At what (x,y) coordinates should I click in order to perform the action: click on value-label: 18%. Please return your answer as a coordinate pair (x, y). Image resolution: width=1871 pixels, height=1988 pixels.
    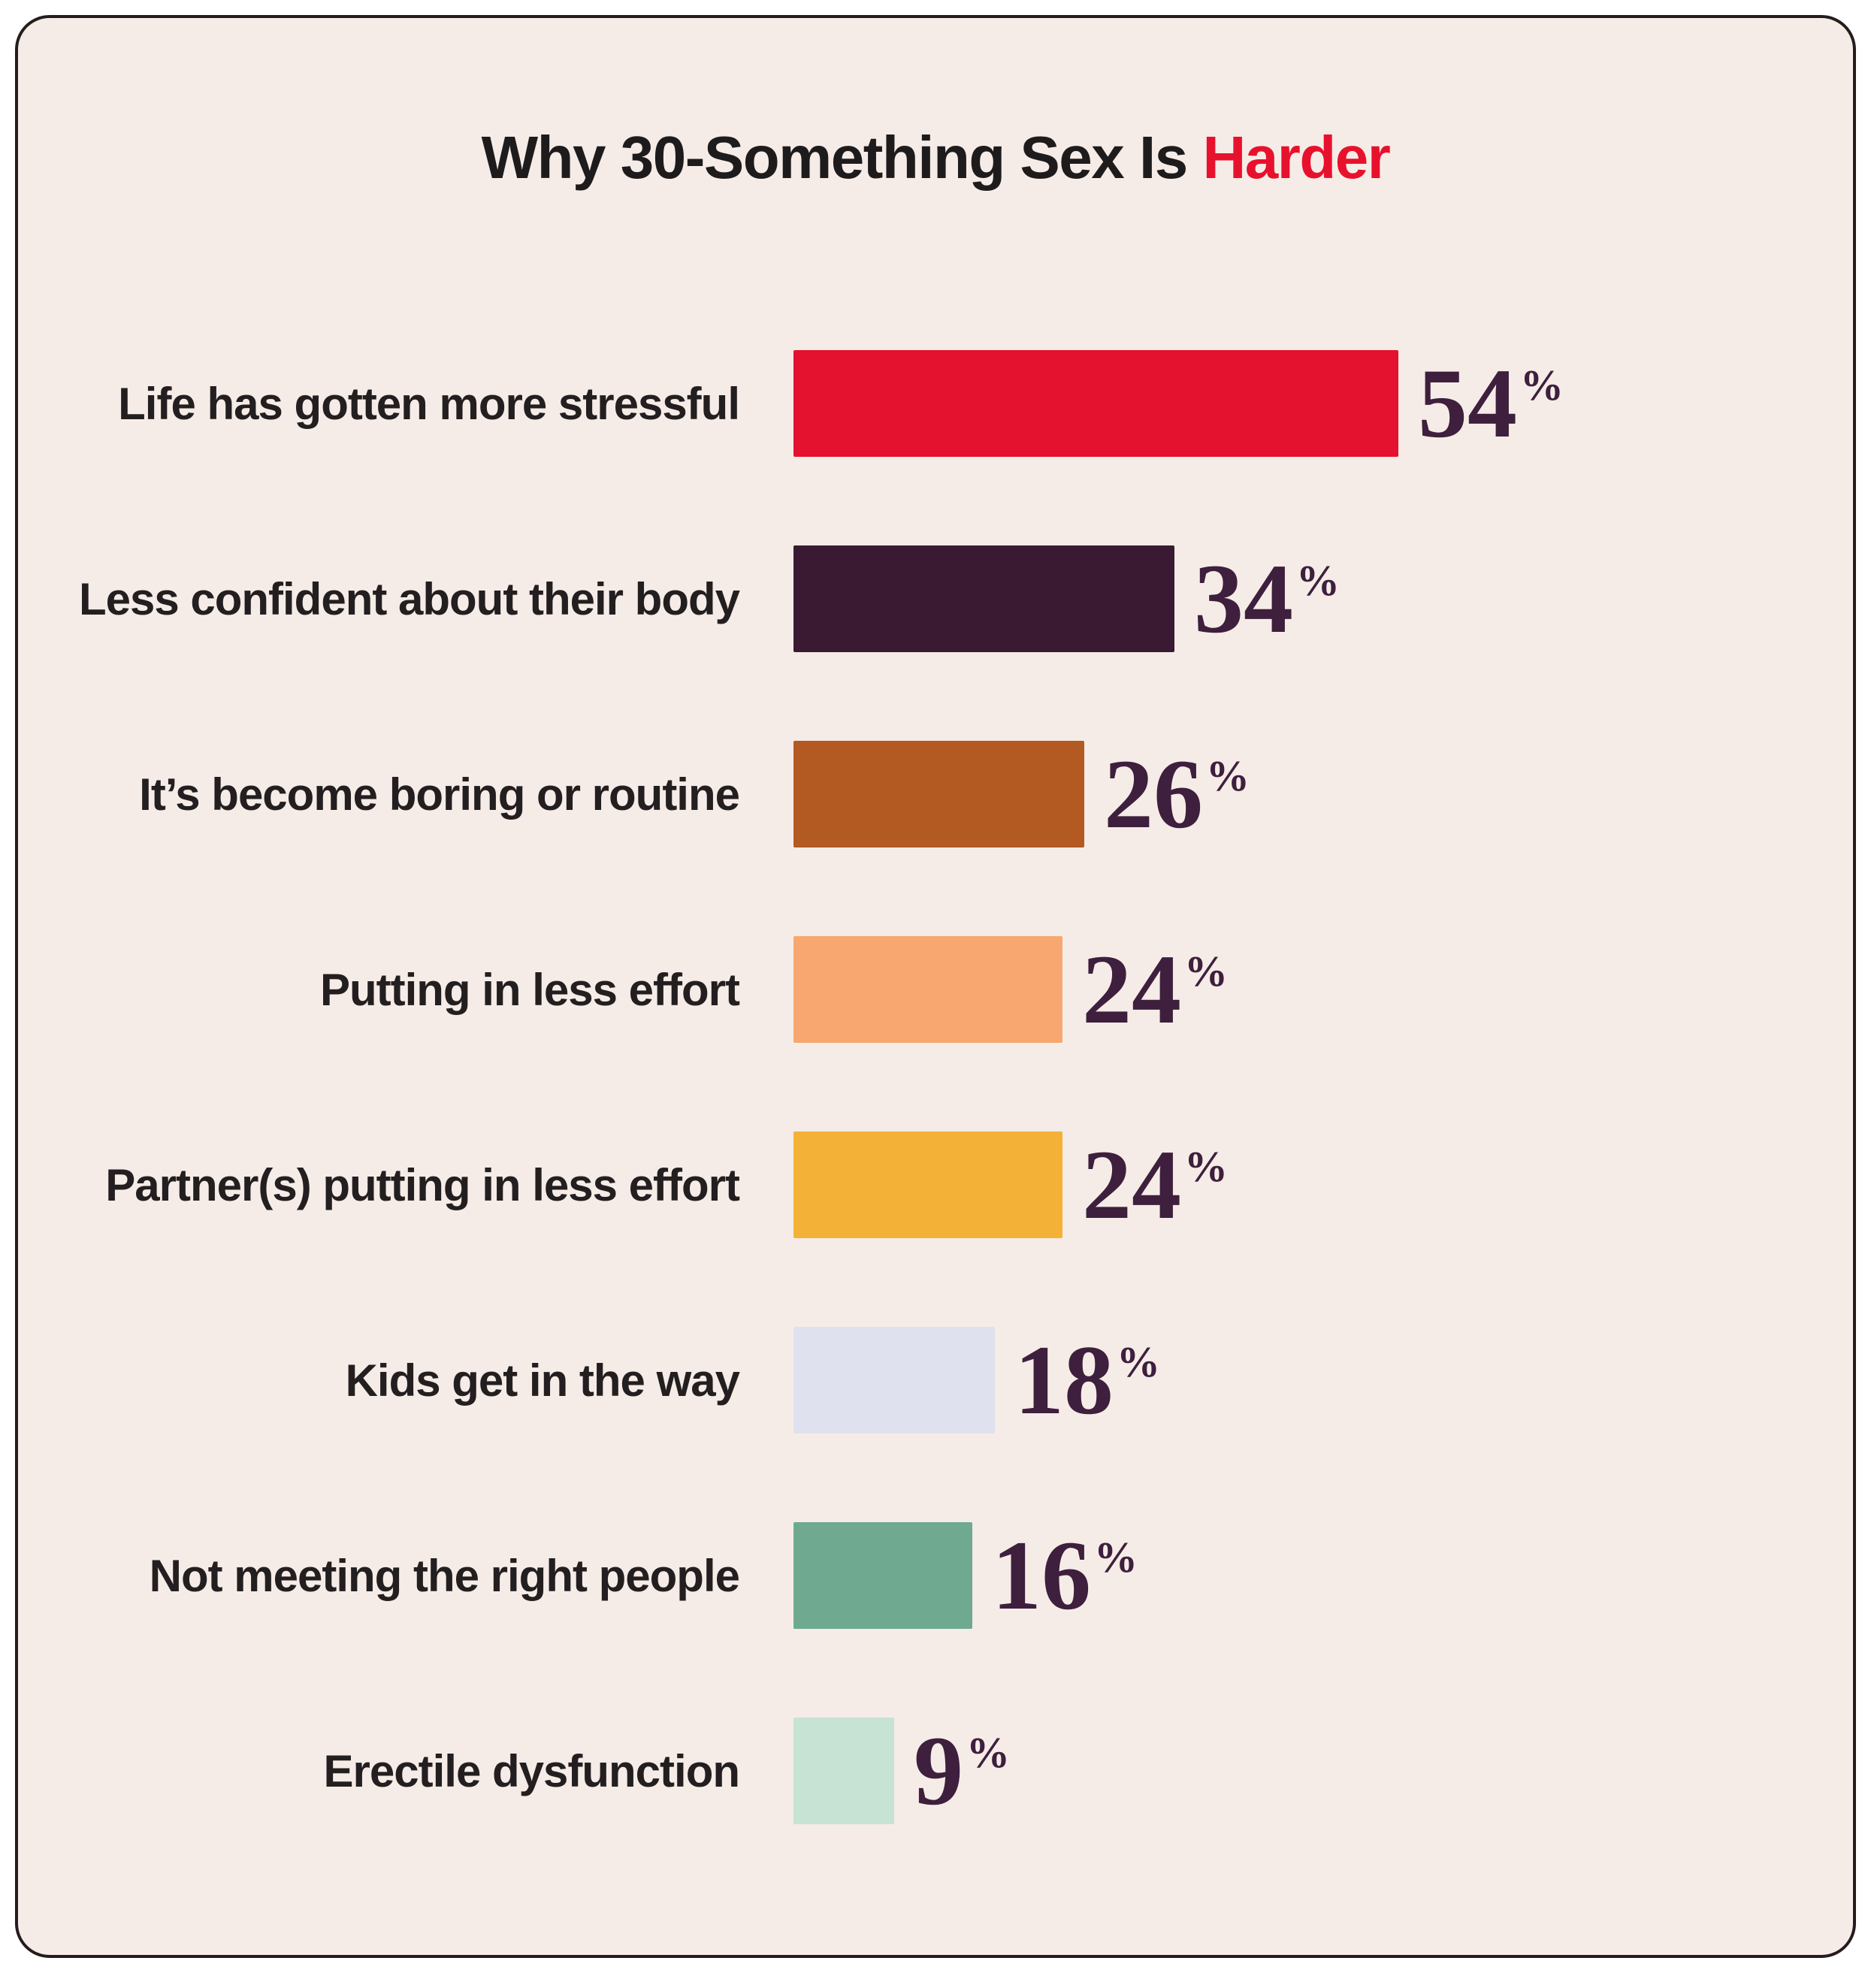
    Looking at the image, I should click on (1087, 1380).